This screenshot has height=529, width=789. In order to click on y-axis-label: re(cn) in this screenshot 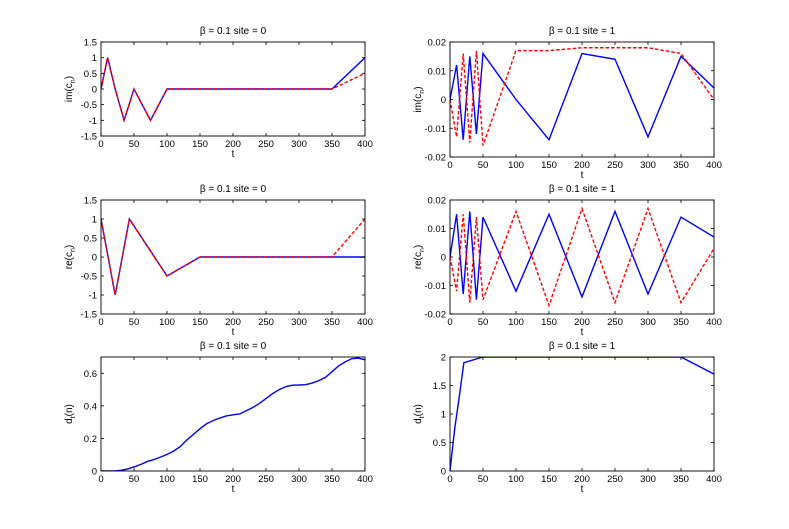, I will do `click(70, 257)`.